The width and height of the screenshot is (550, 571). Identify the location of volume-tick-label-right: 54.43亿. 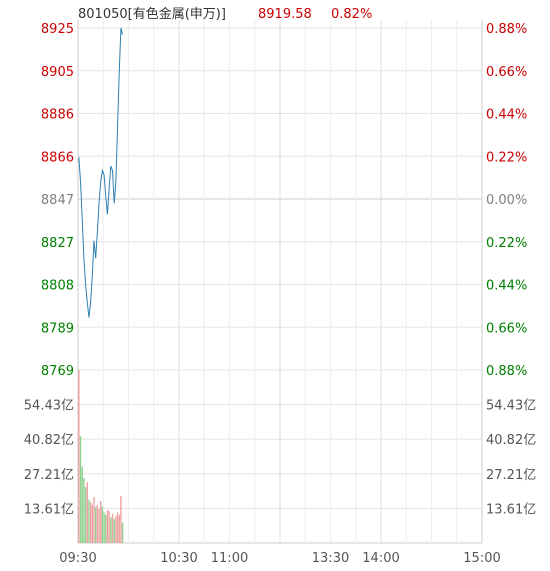
(511, 406).